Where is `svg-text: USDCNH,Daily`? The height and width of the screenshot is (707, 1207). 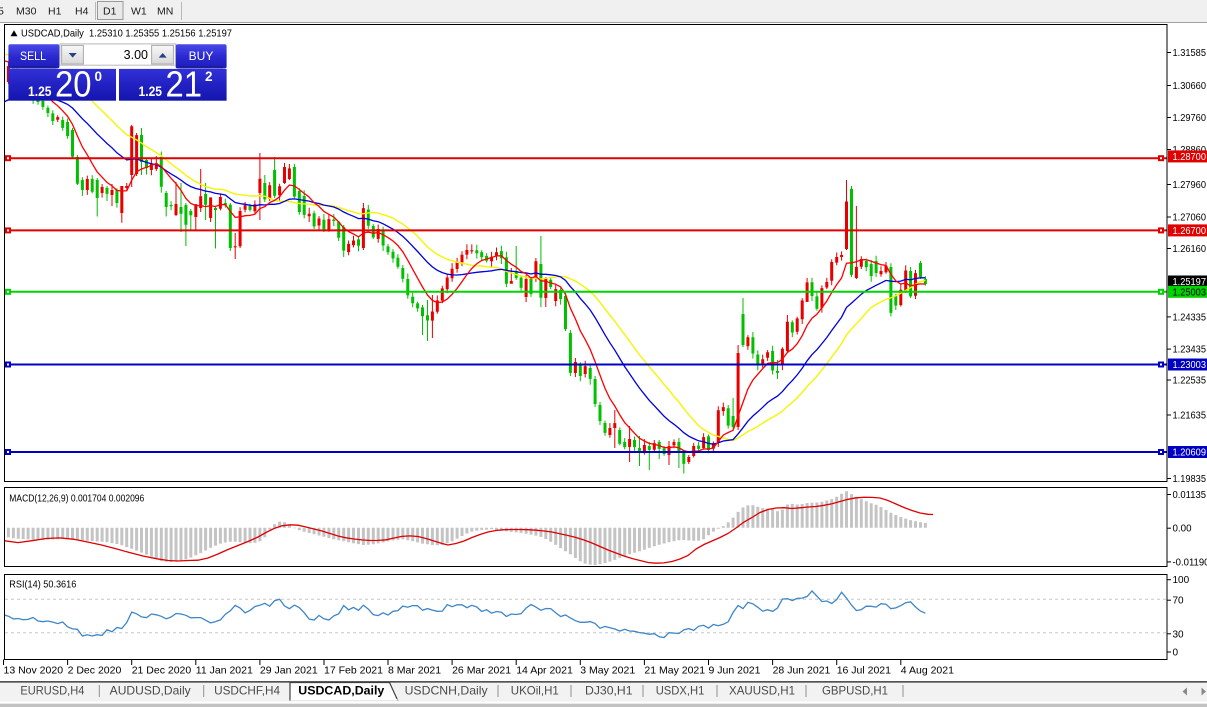
svg-text: USDCNH,Daily is located at coordinates (446, 691).